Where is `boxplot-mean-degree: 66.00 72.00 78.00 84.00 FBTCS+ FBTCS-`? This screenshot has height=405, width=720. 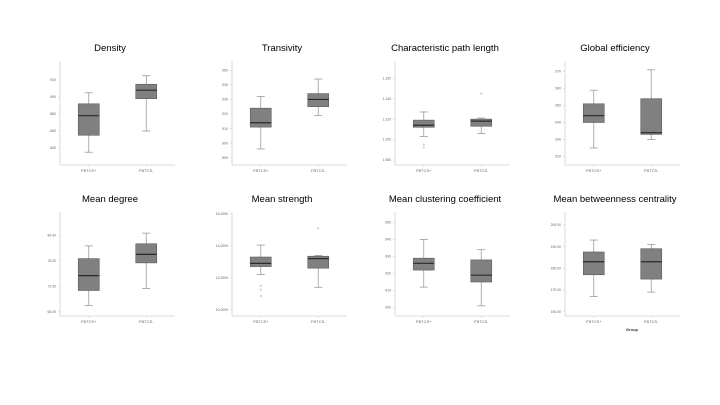 boxplot-mean-degree: 66.00 72.00 78.00 84.00 FBTCS+ FBTCS- is located at coordinates (111, 268).